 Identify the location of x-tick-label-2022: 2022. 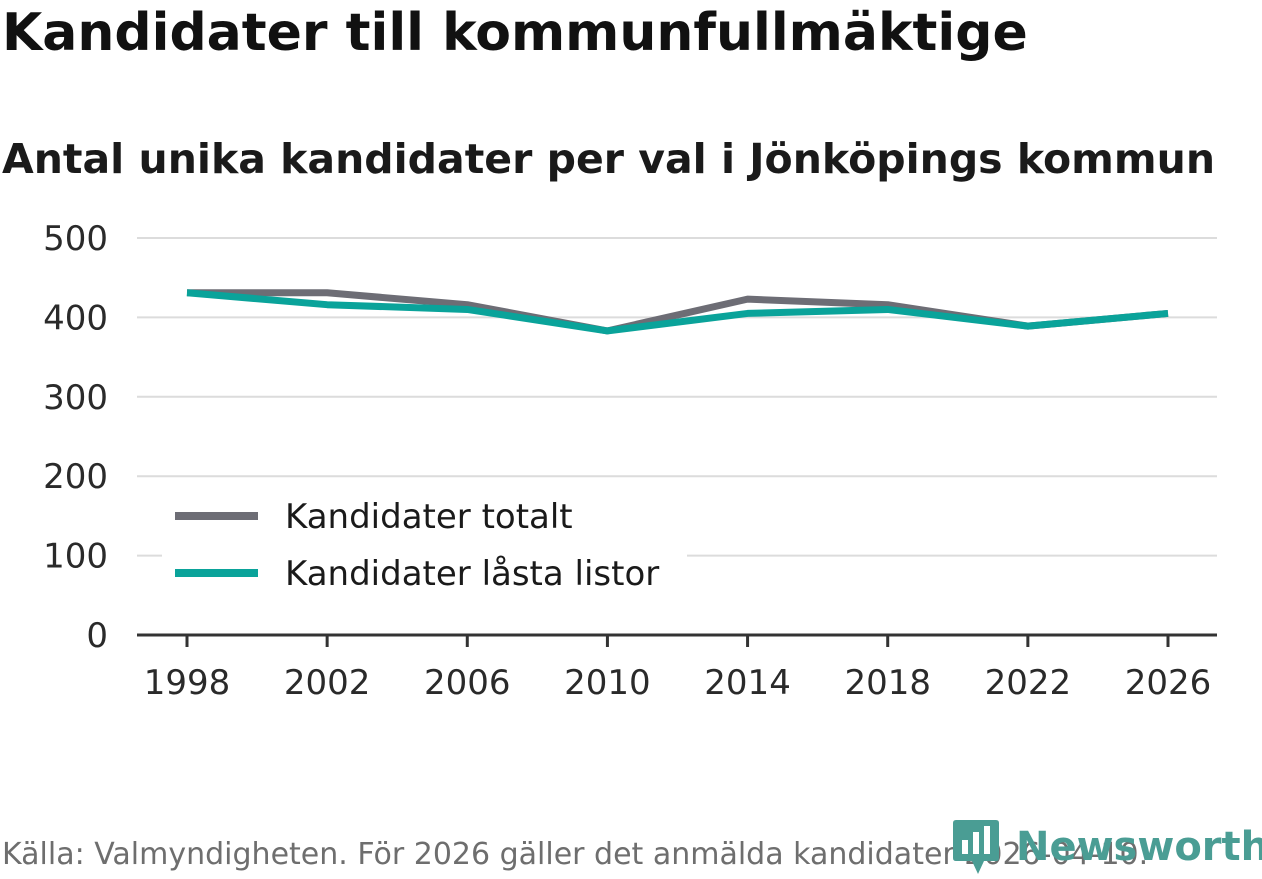
(1028, 683).